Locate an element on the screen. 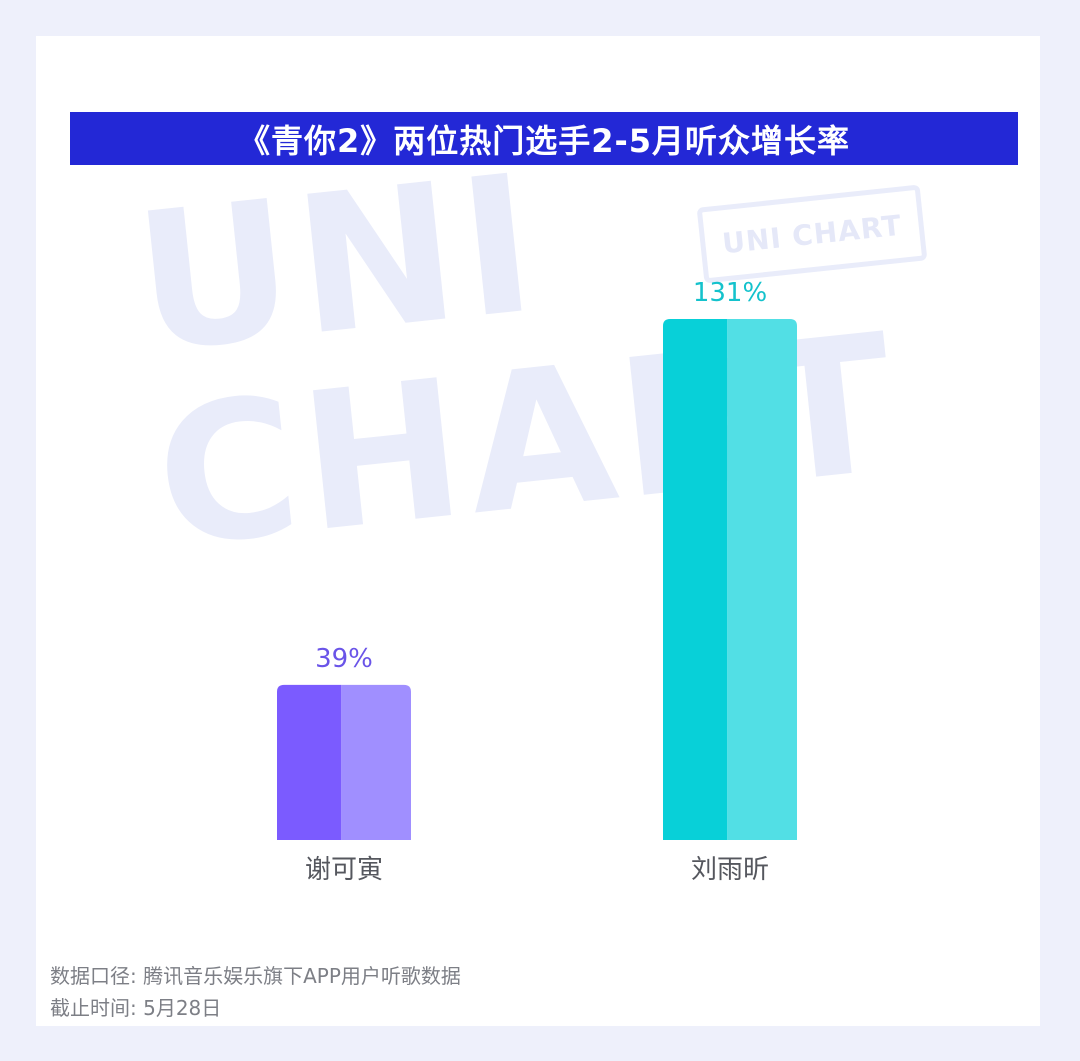 This screenshot has width=1080, height=1061. value-label-2: 131% is located at coordinates (730, 293).